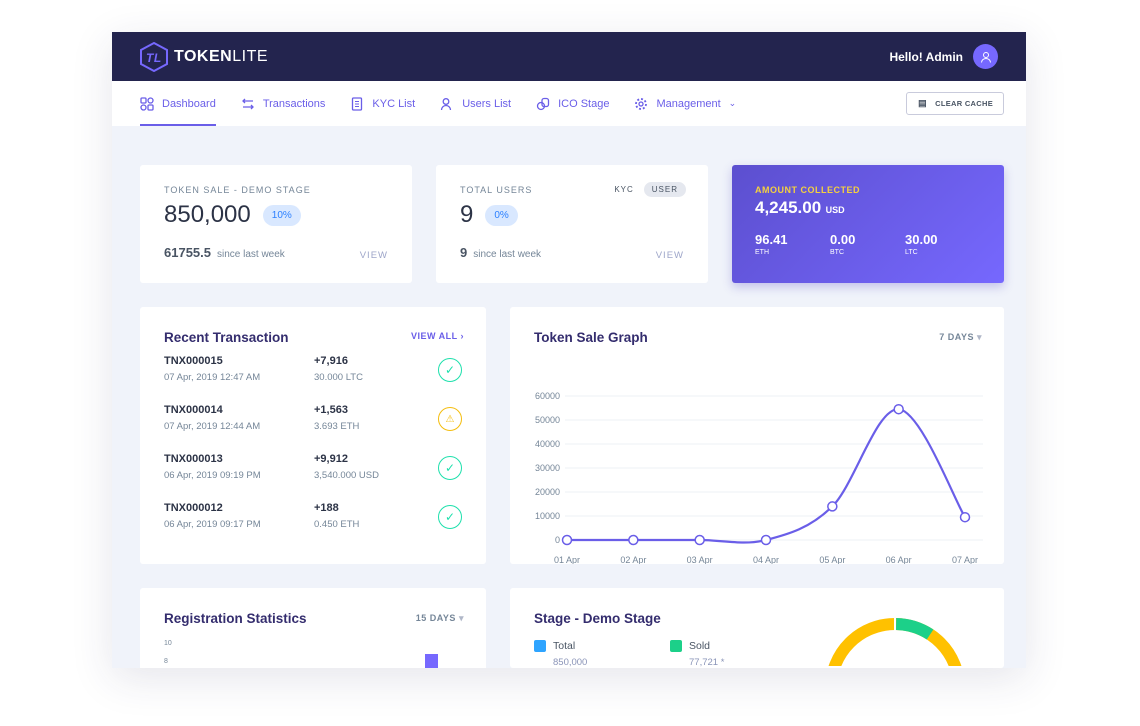 Image resolution: width=1140 pixels, height=726 pixels. Describe the element at coordinates (557, 540) in the screenshot. I see `y-tick-label: 0` at that location.